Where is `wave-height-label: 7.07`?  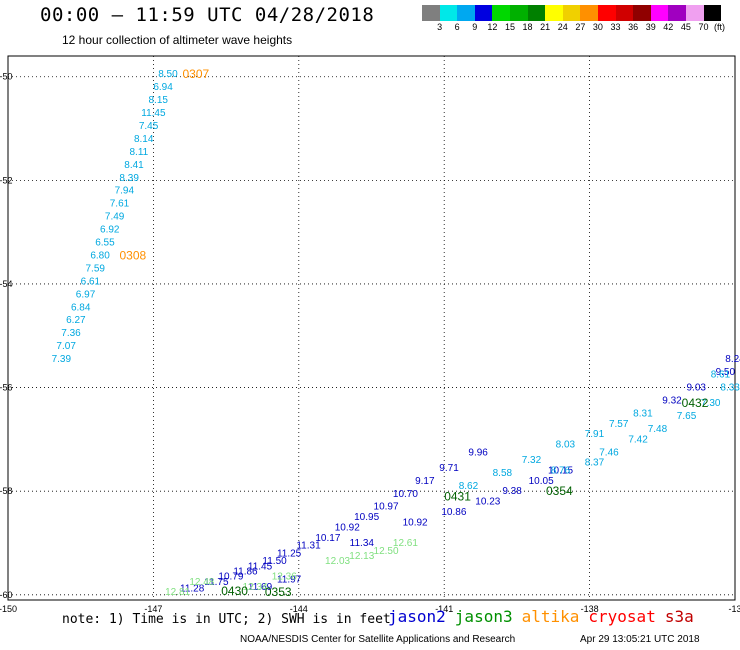 wave-height-label: 7.07 is located at coordinates (66, 346).